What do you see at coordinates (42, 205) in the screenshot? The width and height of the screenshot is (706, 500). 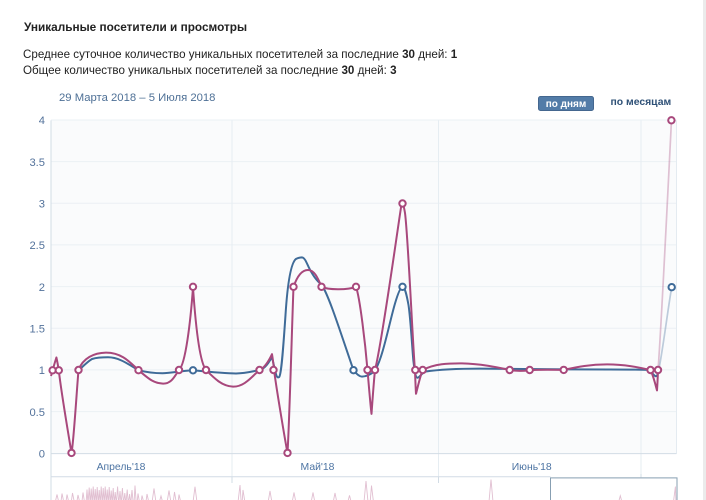 I see `svg-text: 3` at bounding box center [42, 205].